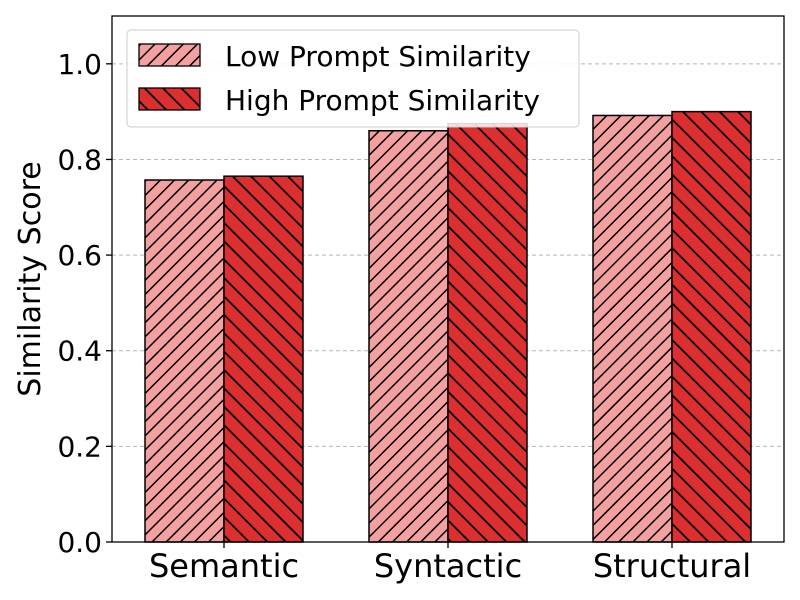 The width and height of the screenshot is (800, 600). I want to click on bar-low-syntactic, so click(408, 336).